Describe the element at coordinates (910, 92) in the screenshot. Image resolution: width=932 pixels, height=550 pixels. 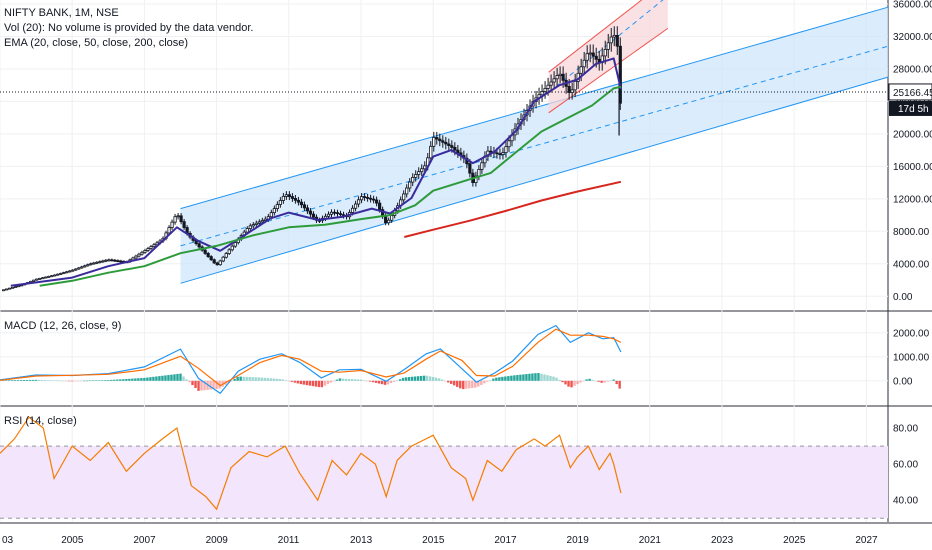
I see `last-price-badge` at that location.